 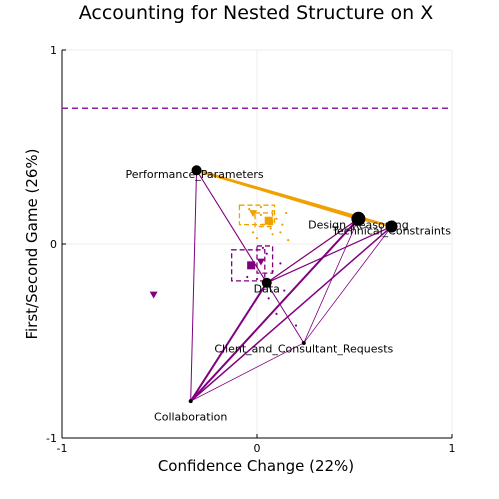 What do you see at coordinates (53, 50) in the screenshot?
I see `y-tick-label: 1` at bounding box center [53, 50].